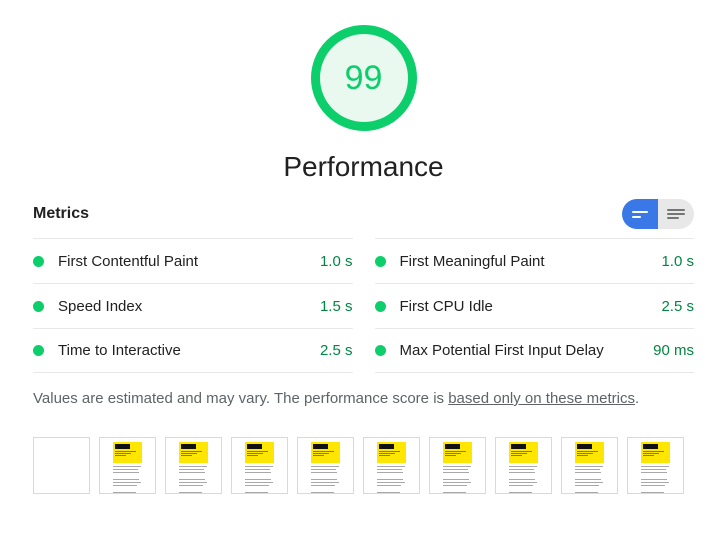  Describe the element at coordinates (193, 305) in the screenshot. I see `metric-row-speed-index: Speed Index 1.5 s` at that location.